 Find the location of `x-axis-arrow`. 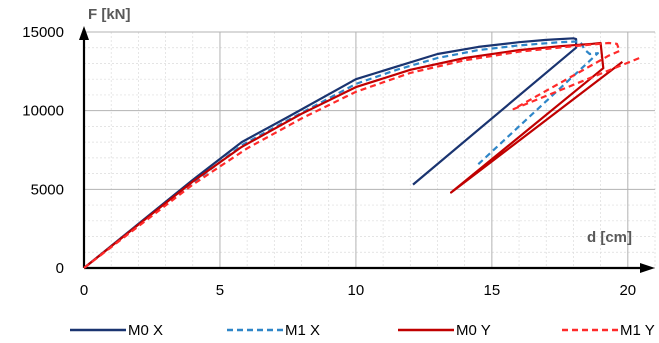

x-axis-arrow is located at coordinates (647, 268).